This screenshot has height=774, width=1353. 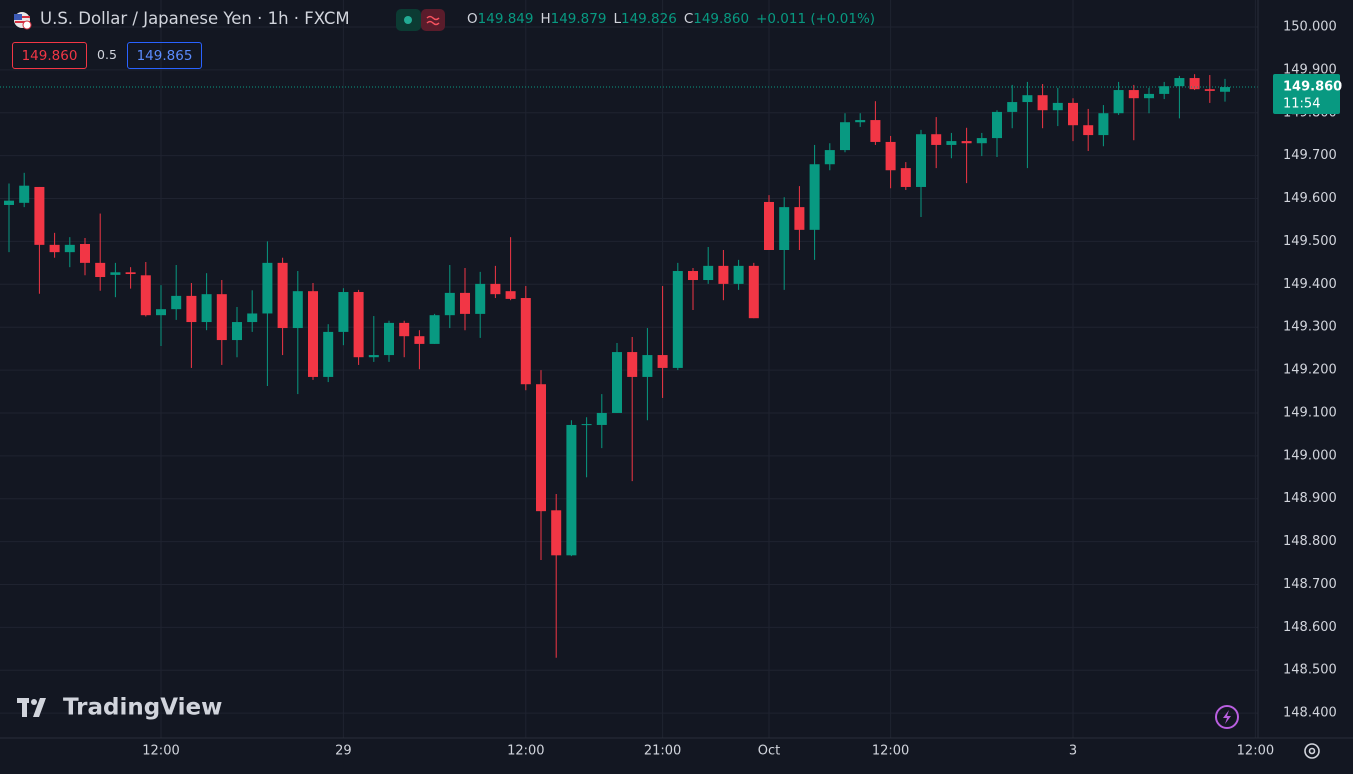 What do you see at coordinates (1310, 584) in the screenshot?
I see `y-tick-label: 148.700` at bounding box center [1310, 584].